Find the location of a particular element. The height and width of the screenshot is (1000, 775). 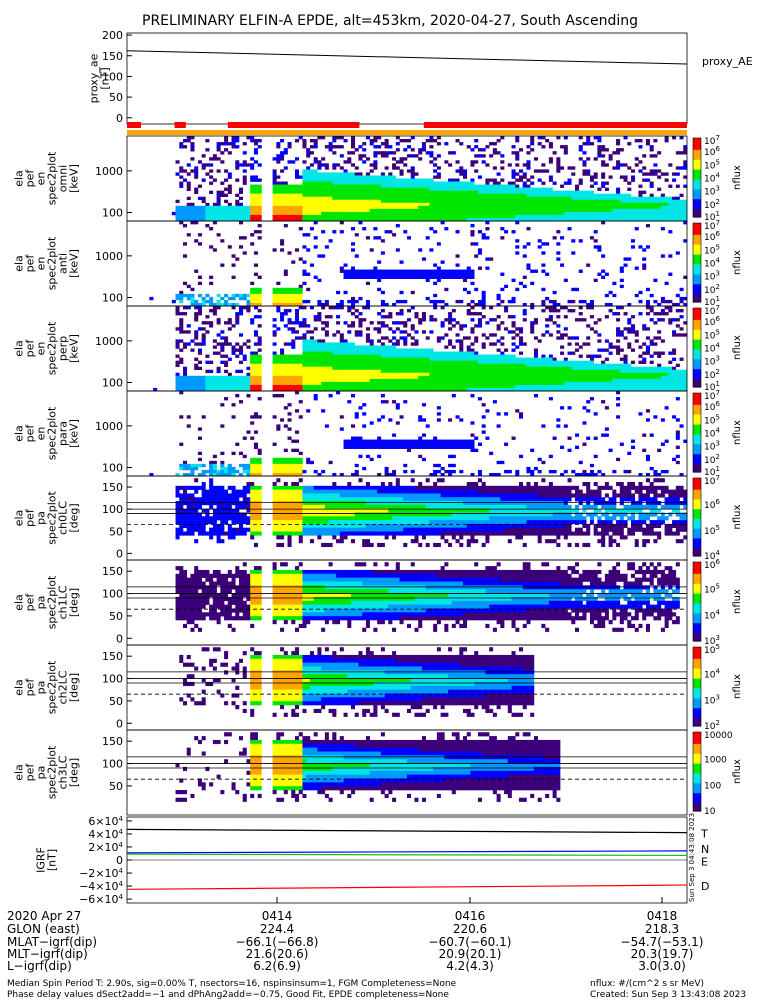

colorbar-tick-label: 102 is located at coordinates (712, 289).